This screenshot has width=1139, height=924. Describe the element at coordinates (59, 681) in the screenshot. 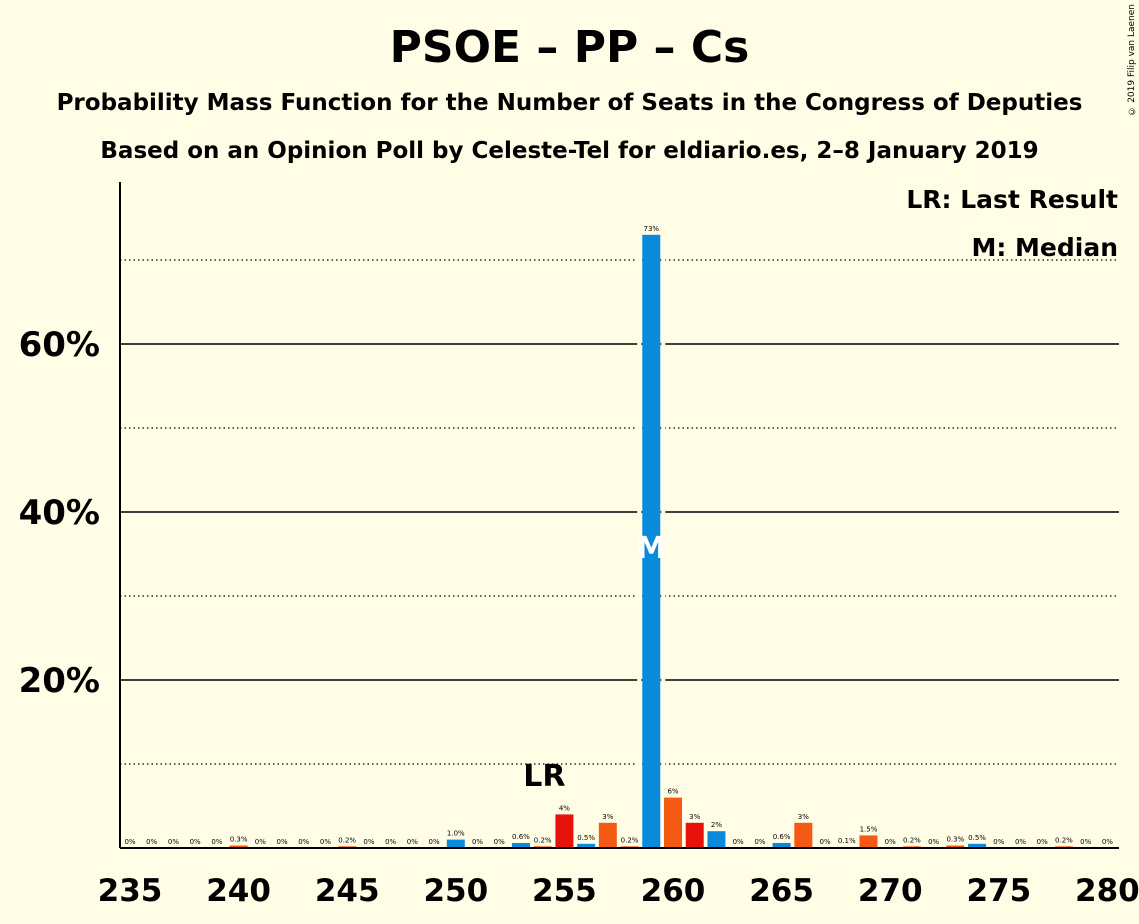

I see `y-tick-label: 20%` at that location.